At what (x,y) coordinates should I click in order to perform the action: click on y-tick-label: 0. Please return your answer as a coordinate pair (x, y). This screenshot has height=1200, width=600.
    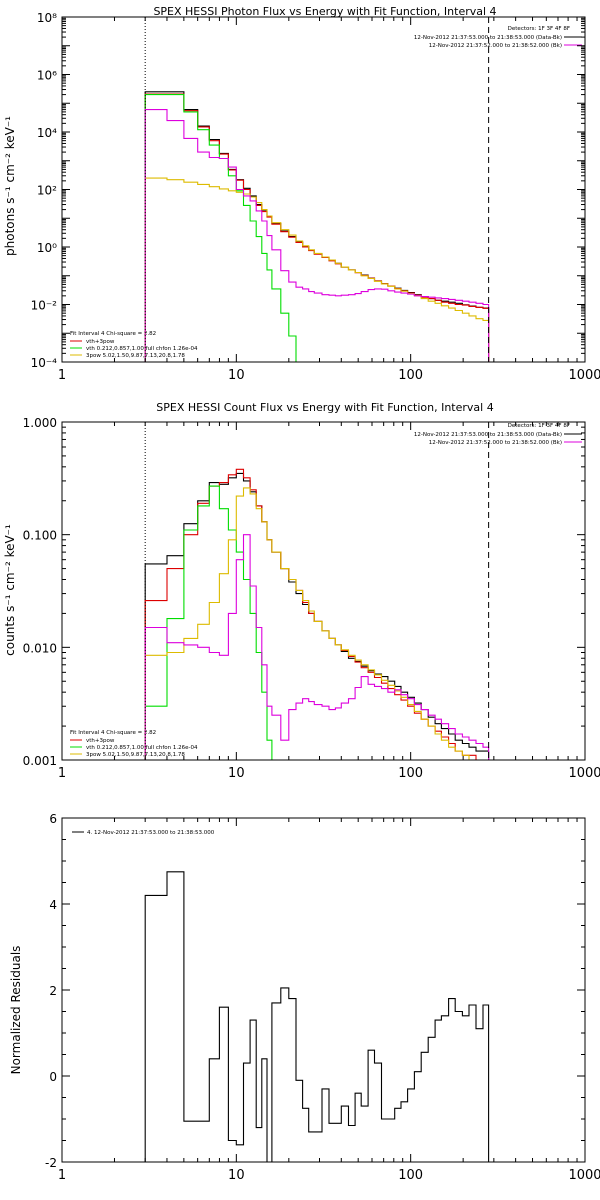
    Looking at the image, I should click on (53, 1077).